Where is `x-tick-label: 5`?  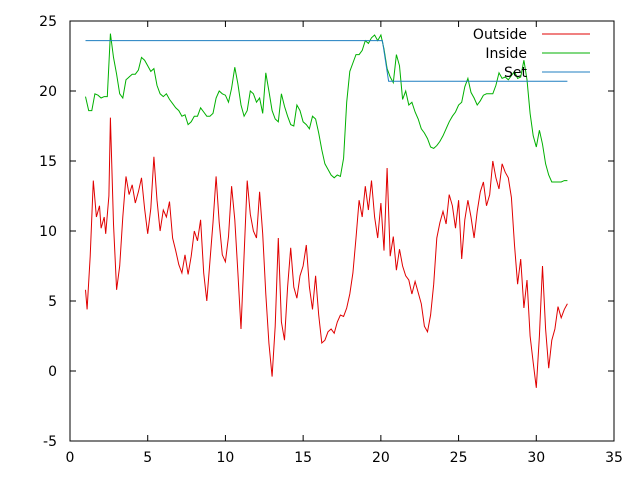 x-tick-label: 5 is located at coordinates (147, 458).